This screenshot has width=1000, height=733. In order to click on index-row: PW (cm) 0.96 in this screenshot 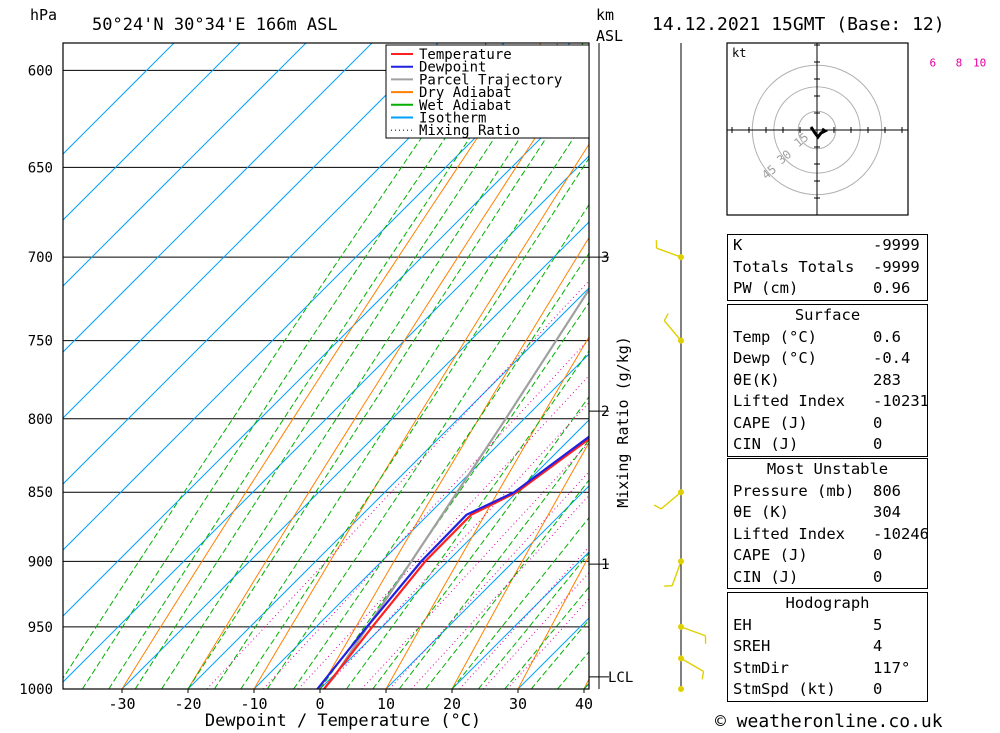, I will do `click(822, 288)`.